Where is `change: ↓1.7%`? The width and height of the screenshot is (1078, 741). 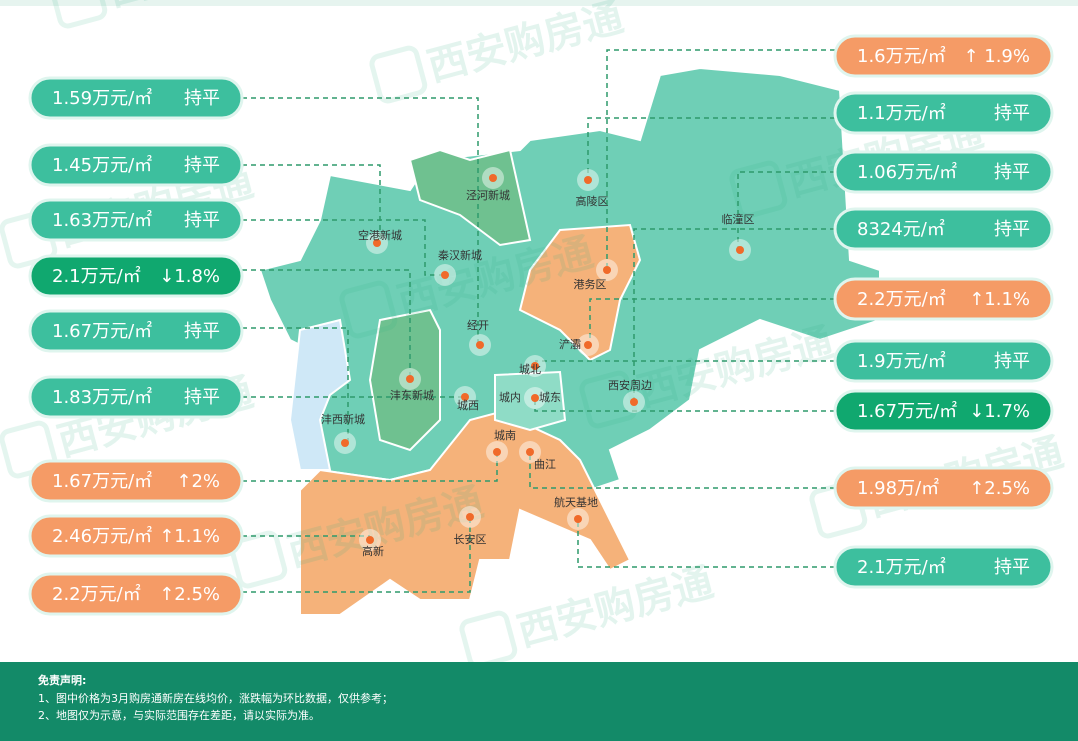 change: ↓1.7% is located at coordinates (999, 411).